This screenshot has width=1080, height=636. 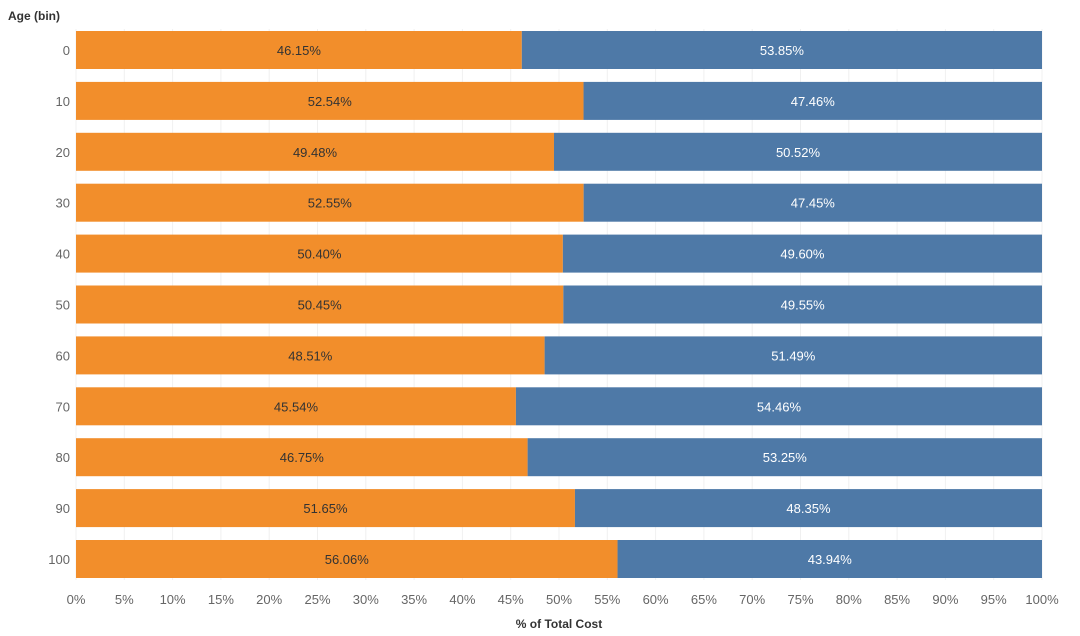 What do you see at coordinates (511, 599) in the screenshot?
I see `x-tick-label: 45%` at bounding box center [511, 599].